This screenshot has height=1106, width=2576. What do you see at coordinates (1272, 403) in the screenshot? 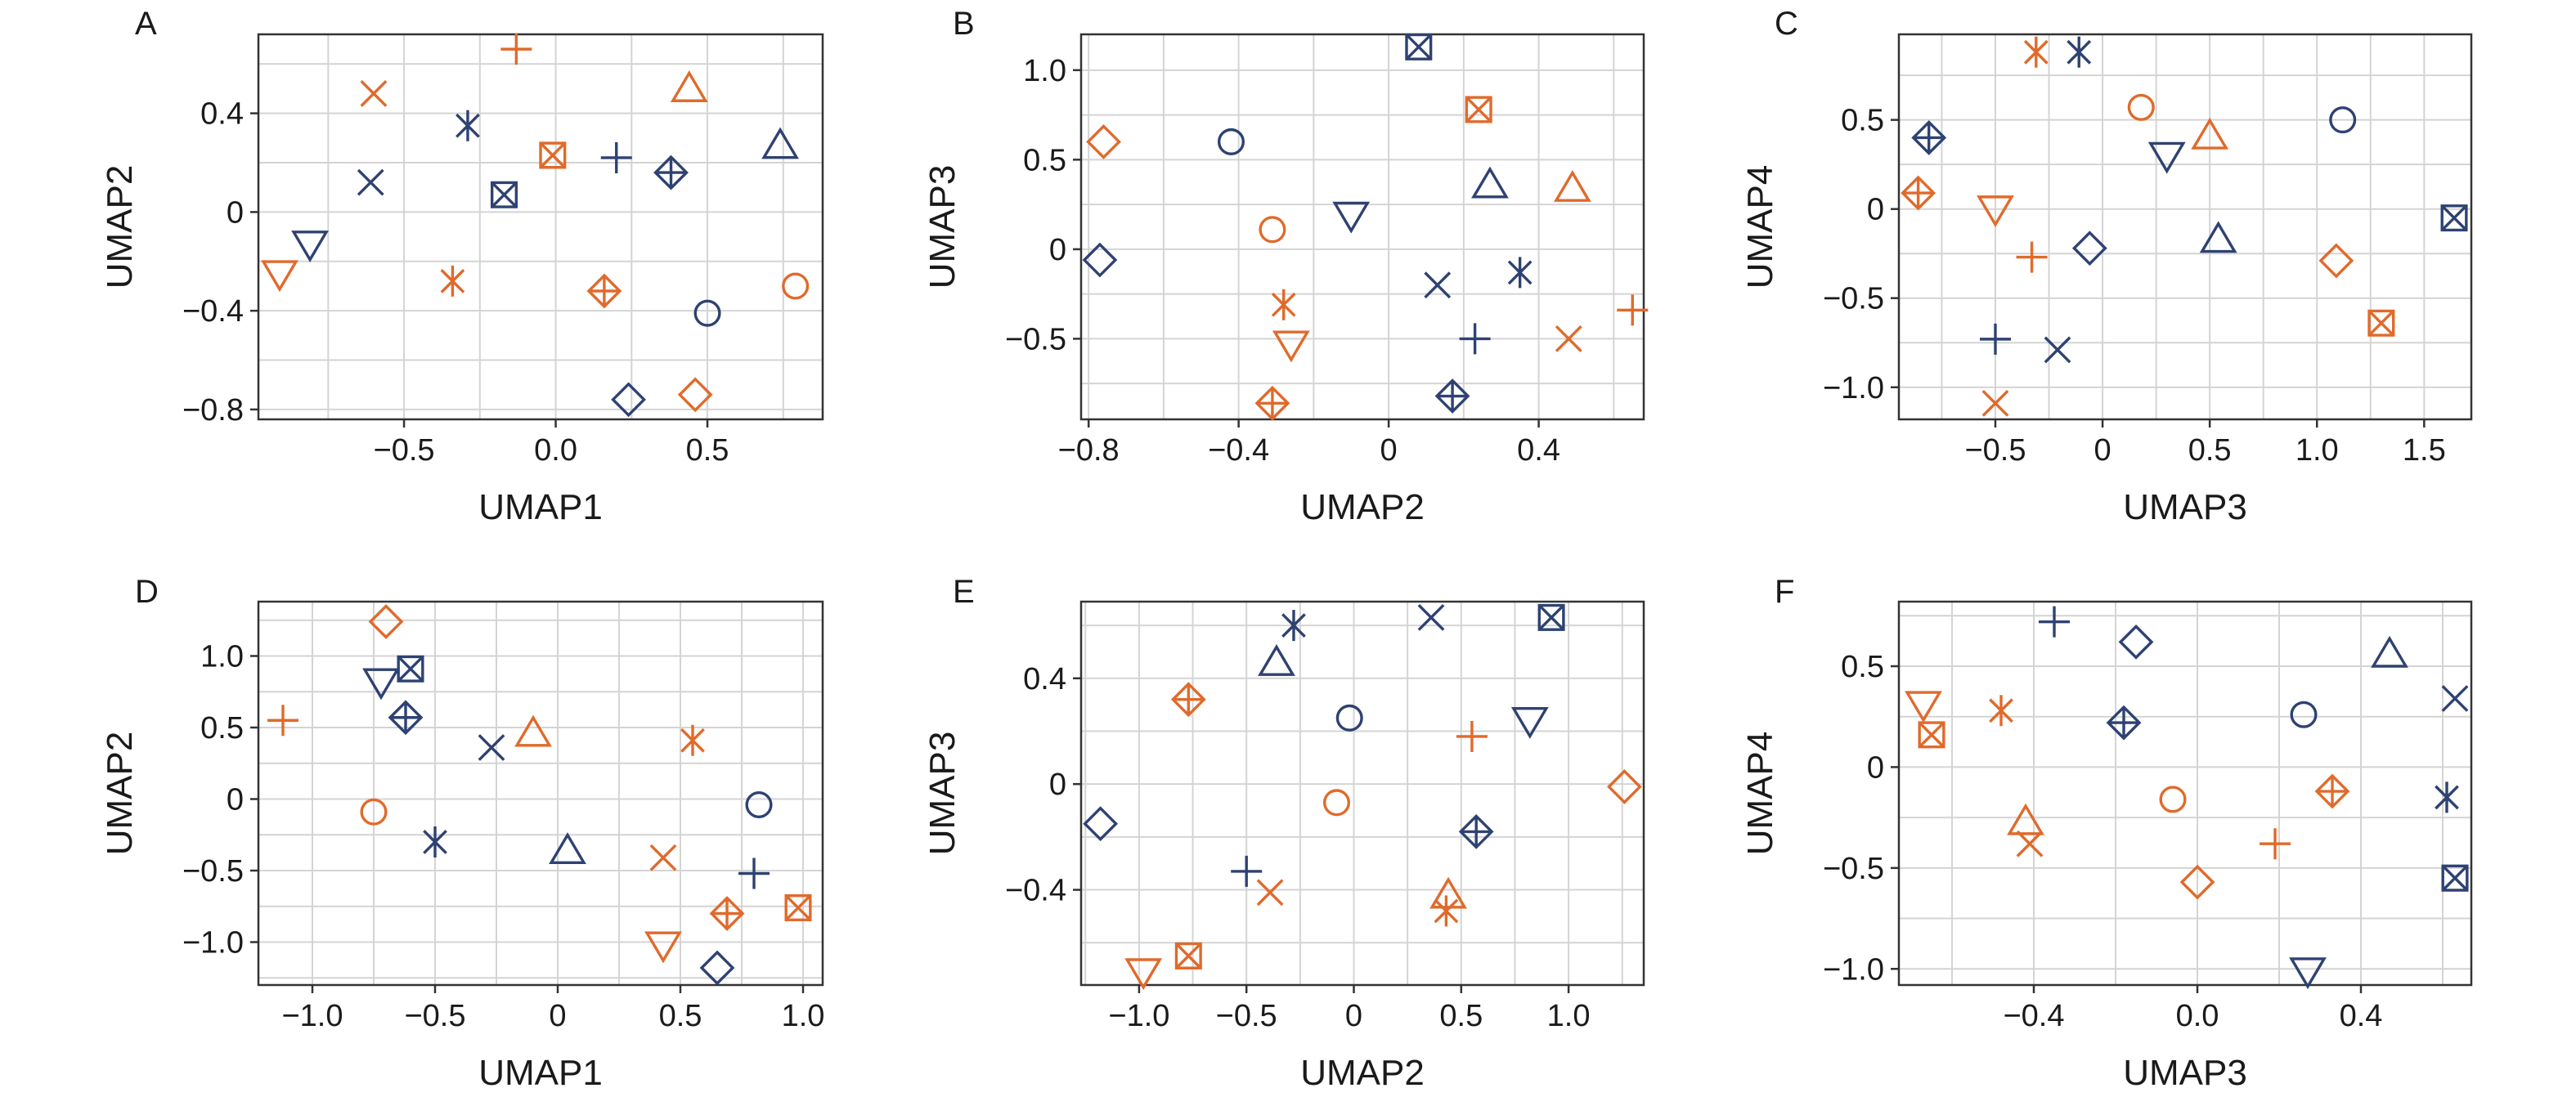
I see `data-point-diamond-plus-orange` at bounding box center [1272, 403].